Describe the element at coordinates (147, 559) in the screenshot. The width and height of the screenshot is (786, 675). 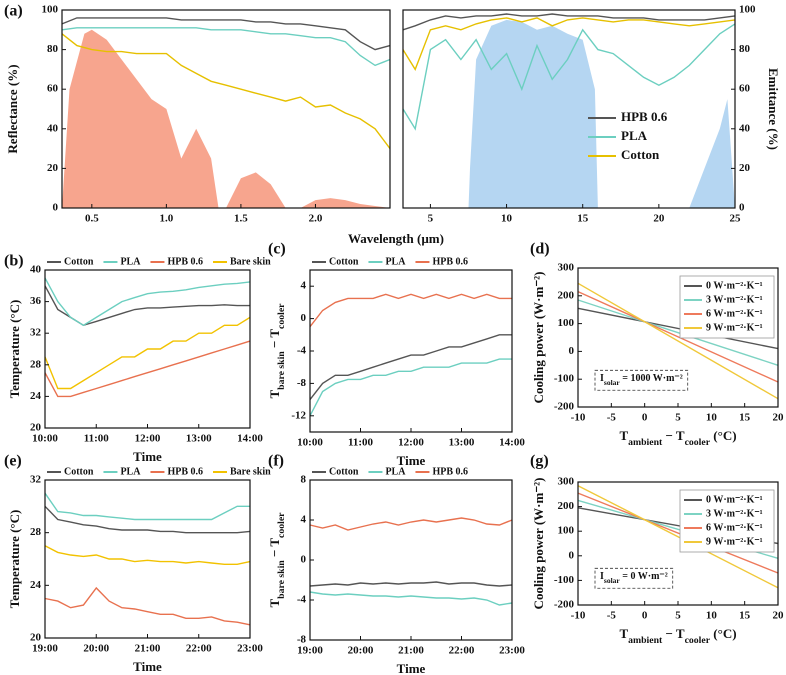
I see `plot-frame` at that location.